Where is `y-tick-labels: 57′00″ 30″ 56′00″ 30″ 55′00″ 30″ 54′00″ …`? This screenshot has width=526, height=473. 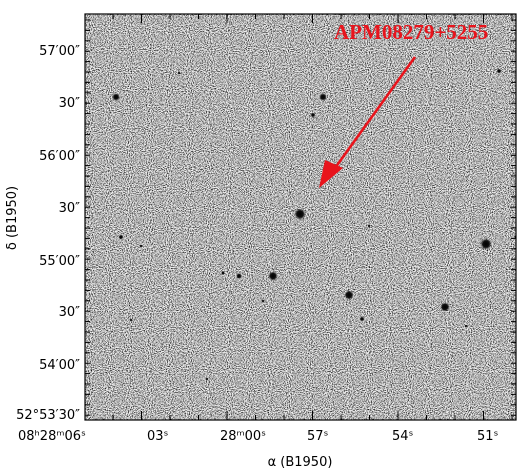
y-tick-labels: 57′00″ 30″ 56′00″ 30″ 55′00″ 30″ 54′00″ … is located at coordinates (48, 233).